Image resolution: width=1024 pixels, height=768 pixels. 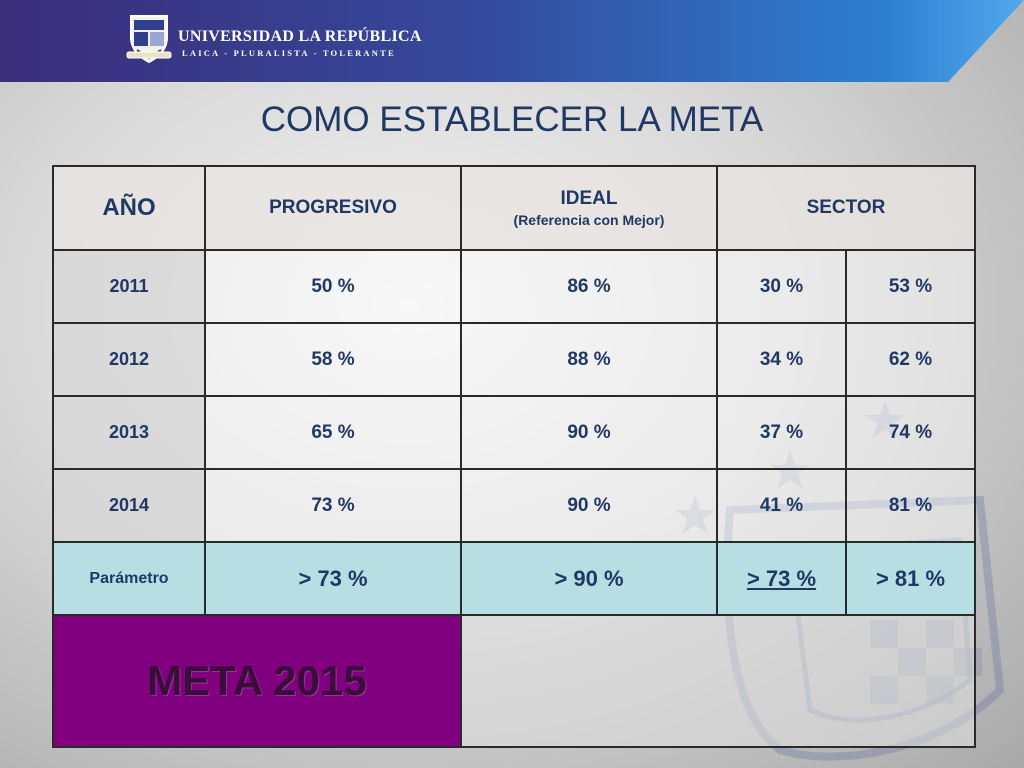 I want to click on table-row: 2014 73 % 90 % 41 % 81 %, so click(x=514, y=505).